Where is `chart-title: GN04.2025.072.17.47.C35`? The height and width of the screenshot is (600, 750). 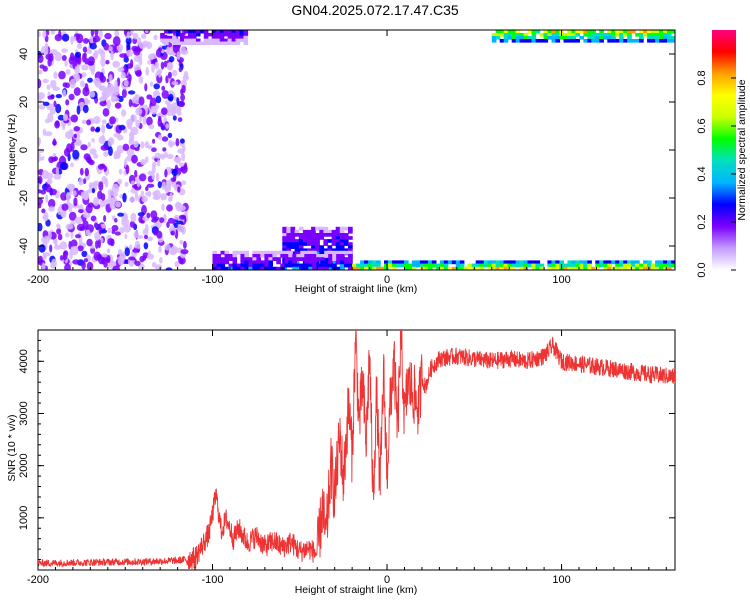
chart-title: GN04.2025.072.17.47.C35 is located at coordinates (375, 10).